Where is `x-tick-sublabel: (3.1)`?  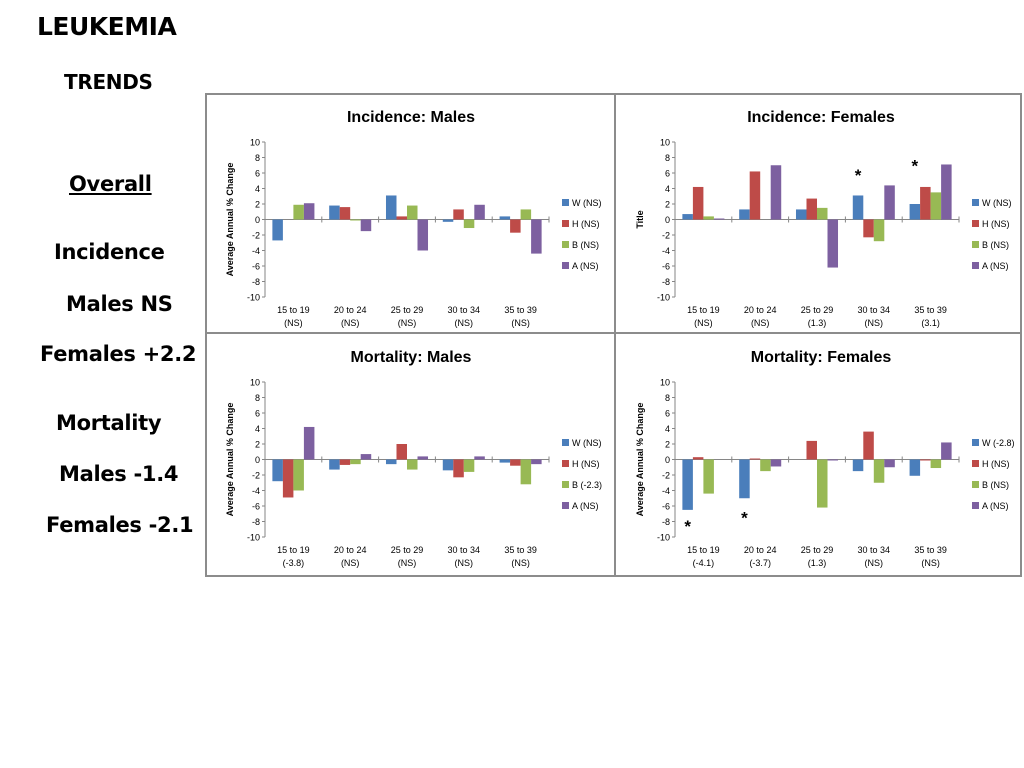
x-tick-sublabel: (3.1) is located at coordinates (930, 323).